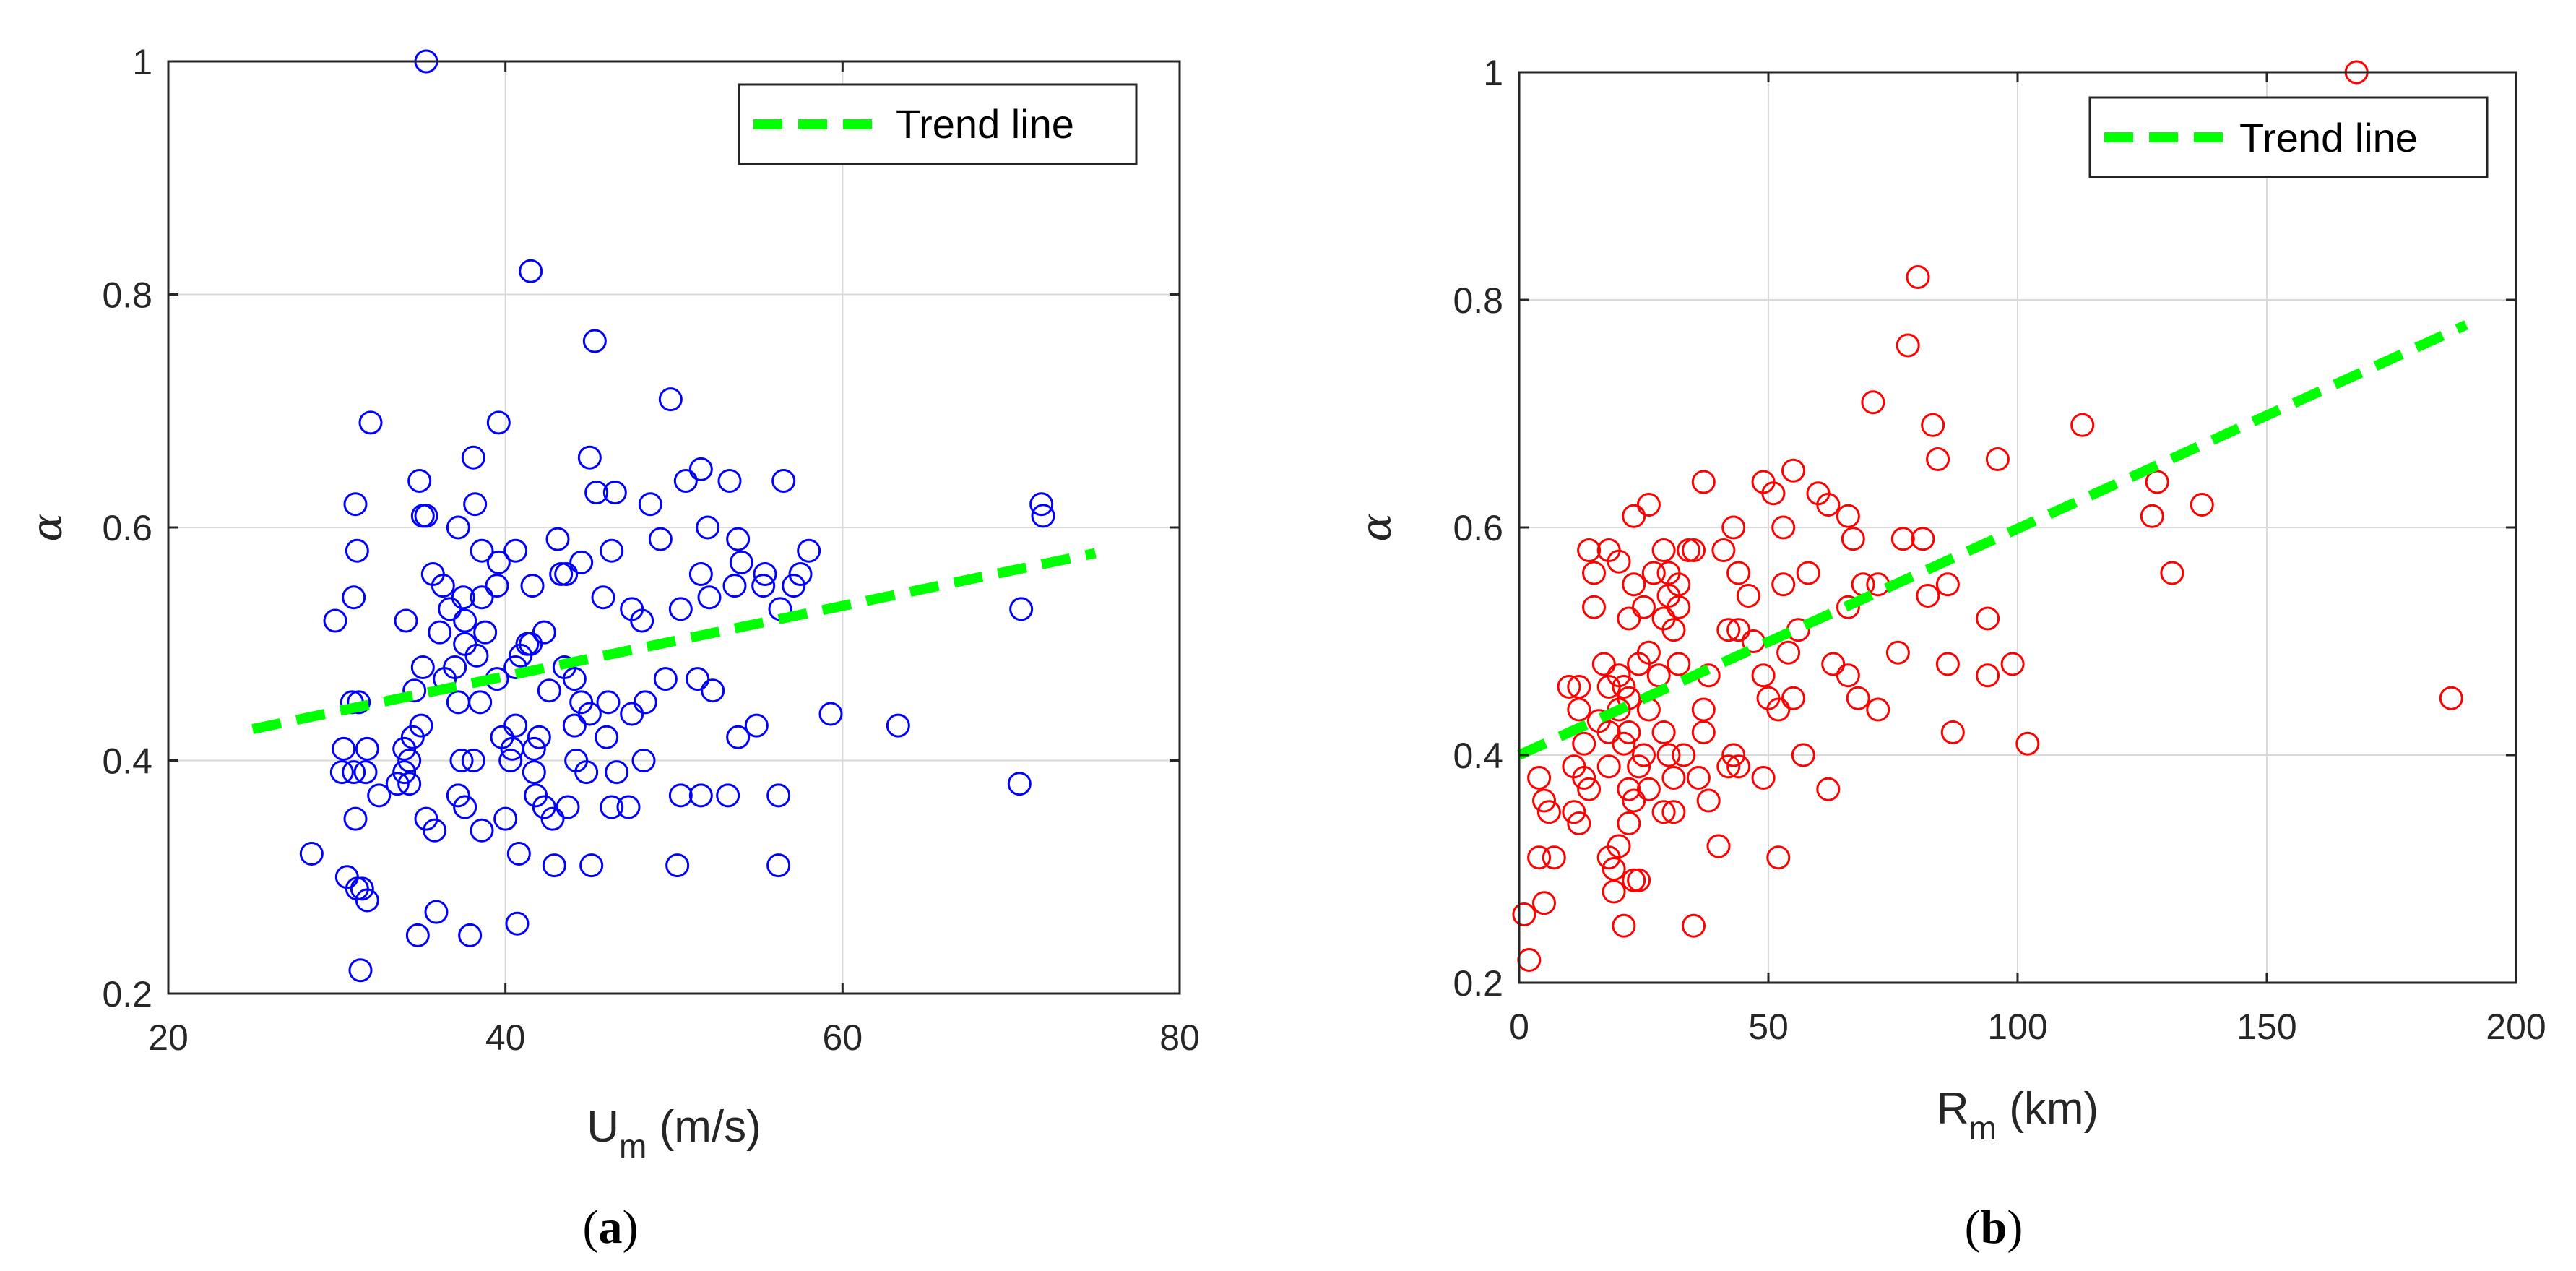 The width and height of the screenshot is (2576, 1271). I want to click on caption-a: (a), so click(611, 1228).